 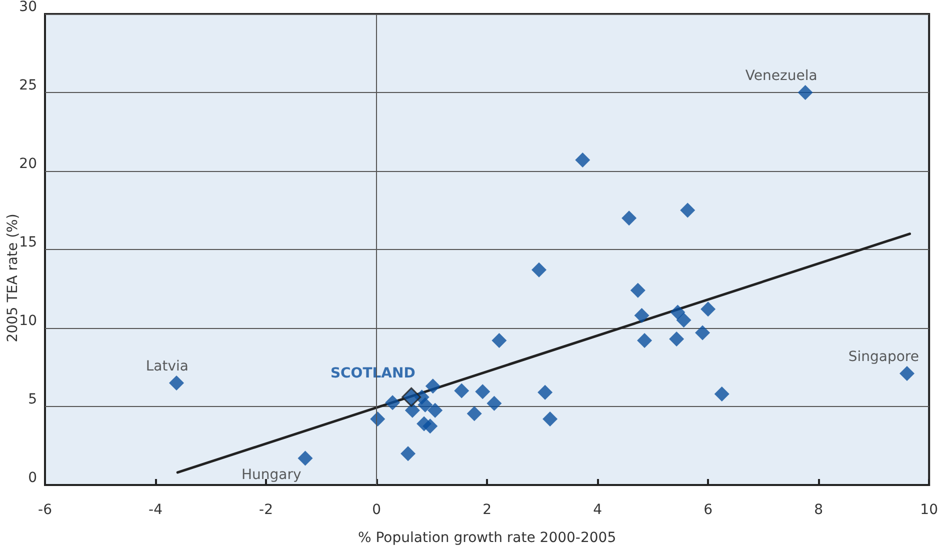 What do you see at coordinates (781, 76) in the screenshot?
I see `annotation: Venezuela` at bounding box center [781, 76].